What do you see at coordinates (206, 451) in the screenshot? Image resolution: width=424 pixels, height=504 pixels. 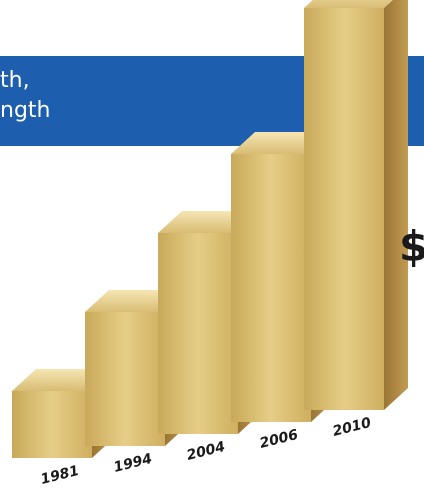 I see `year-label-2004: 2004` at bounding box center [206, 451].